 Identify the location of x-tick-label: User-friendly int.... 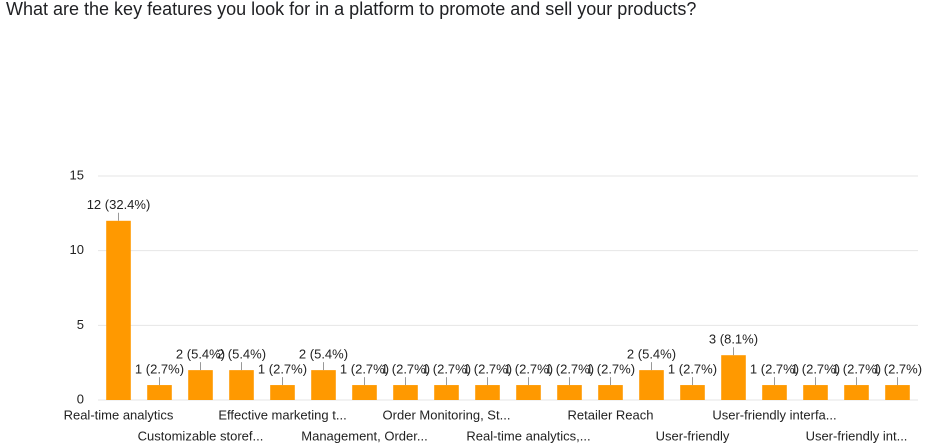
(857, 435).